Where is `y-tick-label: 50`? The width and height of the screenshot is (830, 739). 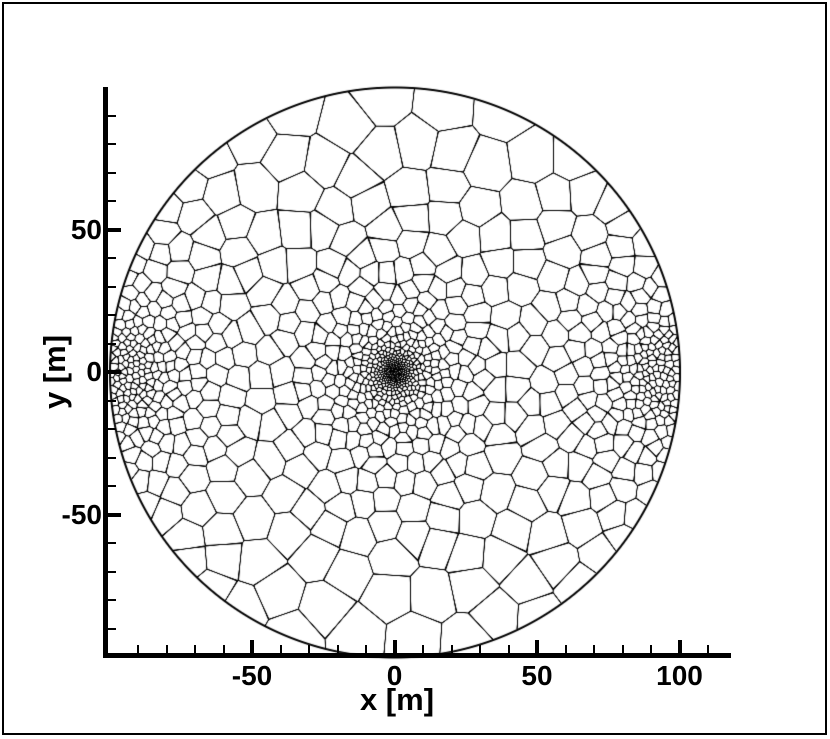
y-tick-label: 50 is located at coordinates (86, 229).